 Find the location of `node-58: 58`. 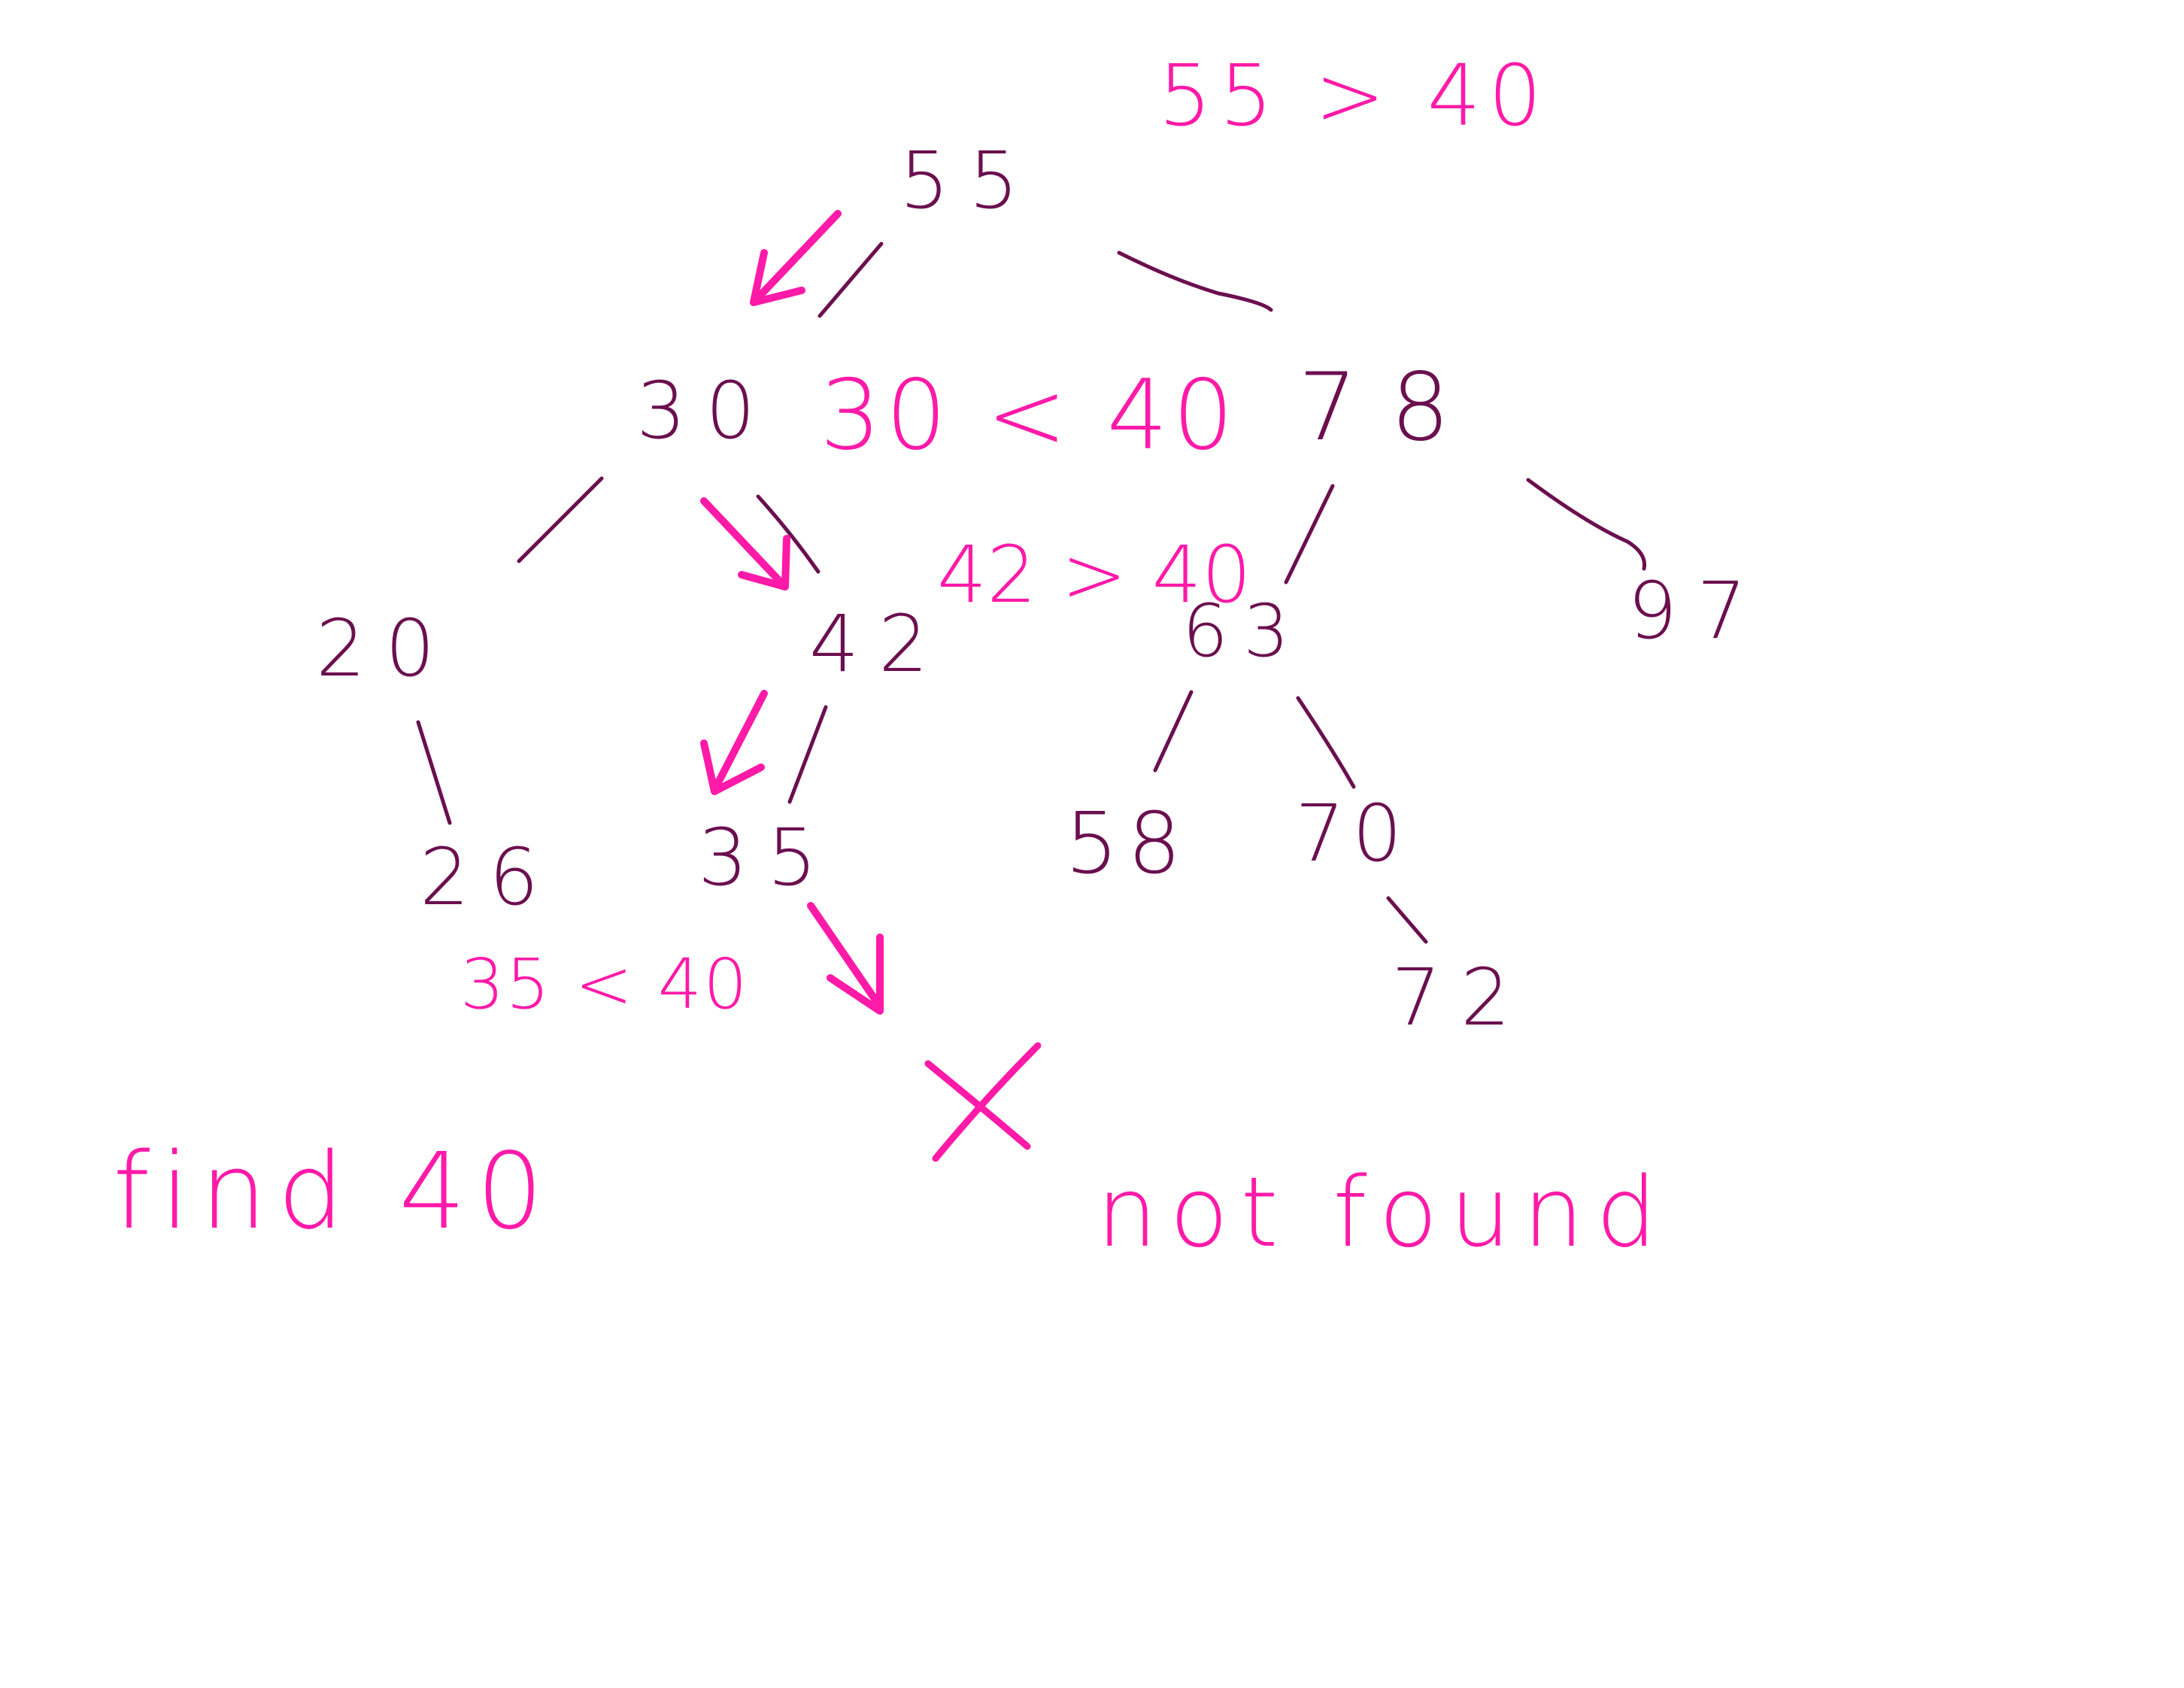

node-58: 58 is located at coordinates (1128, 844).